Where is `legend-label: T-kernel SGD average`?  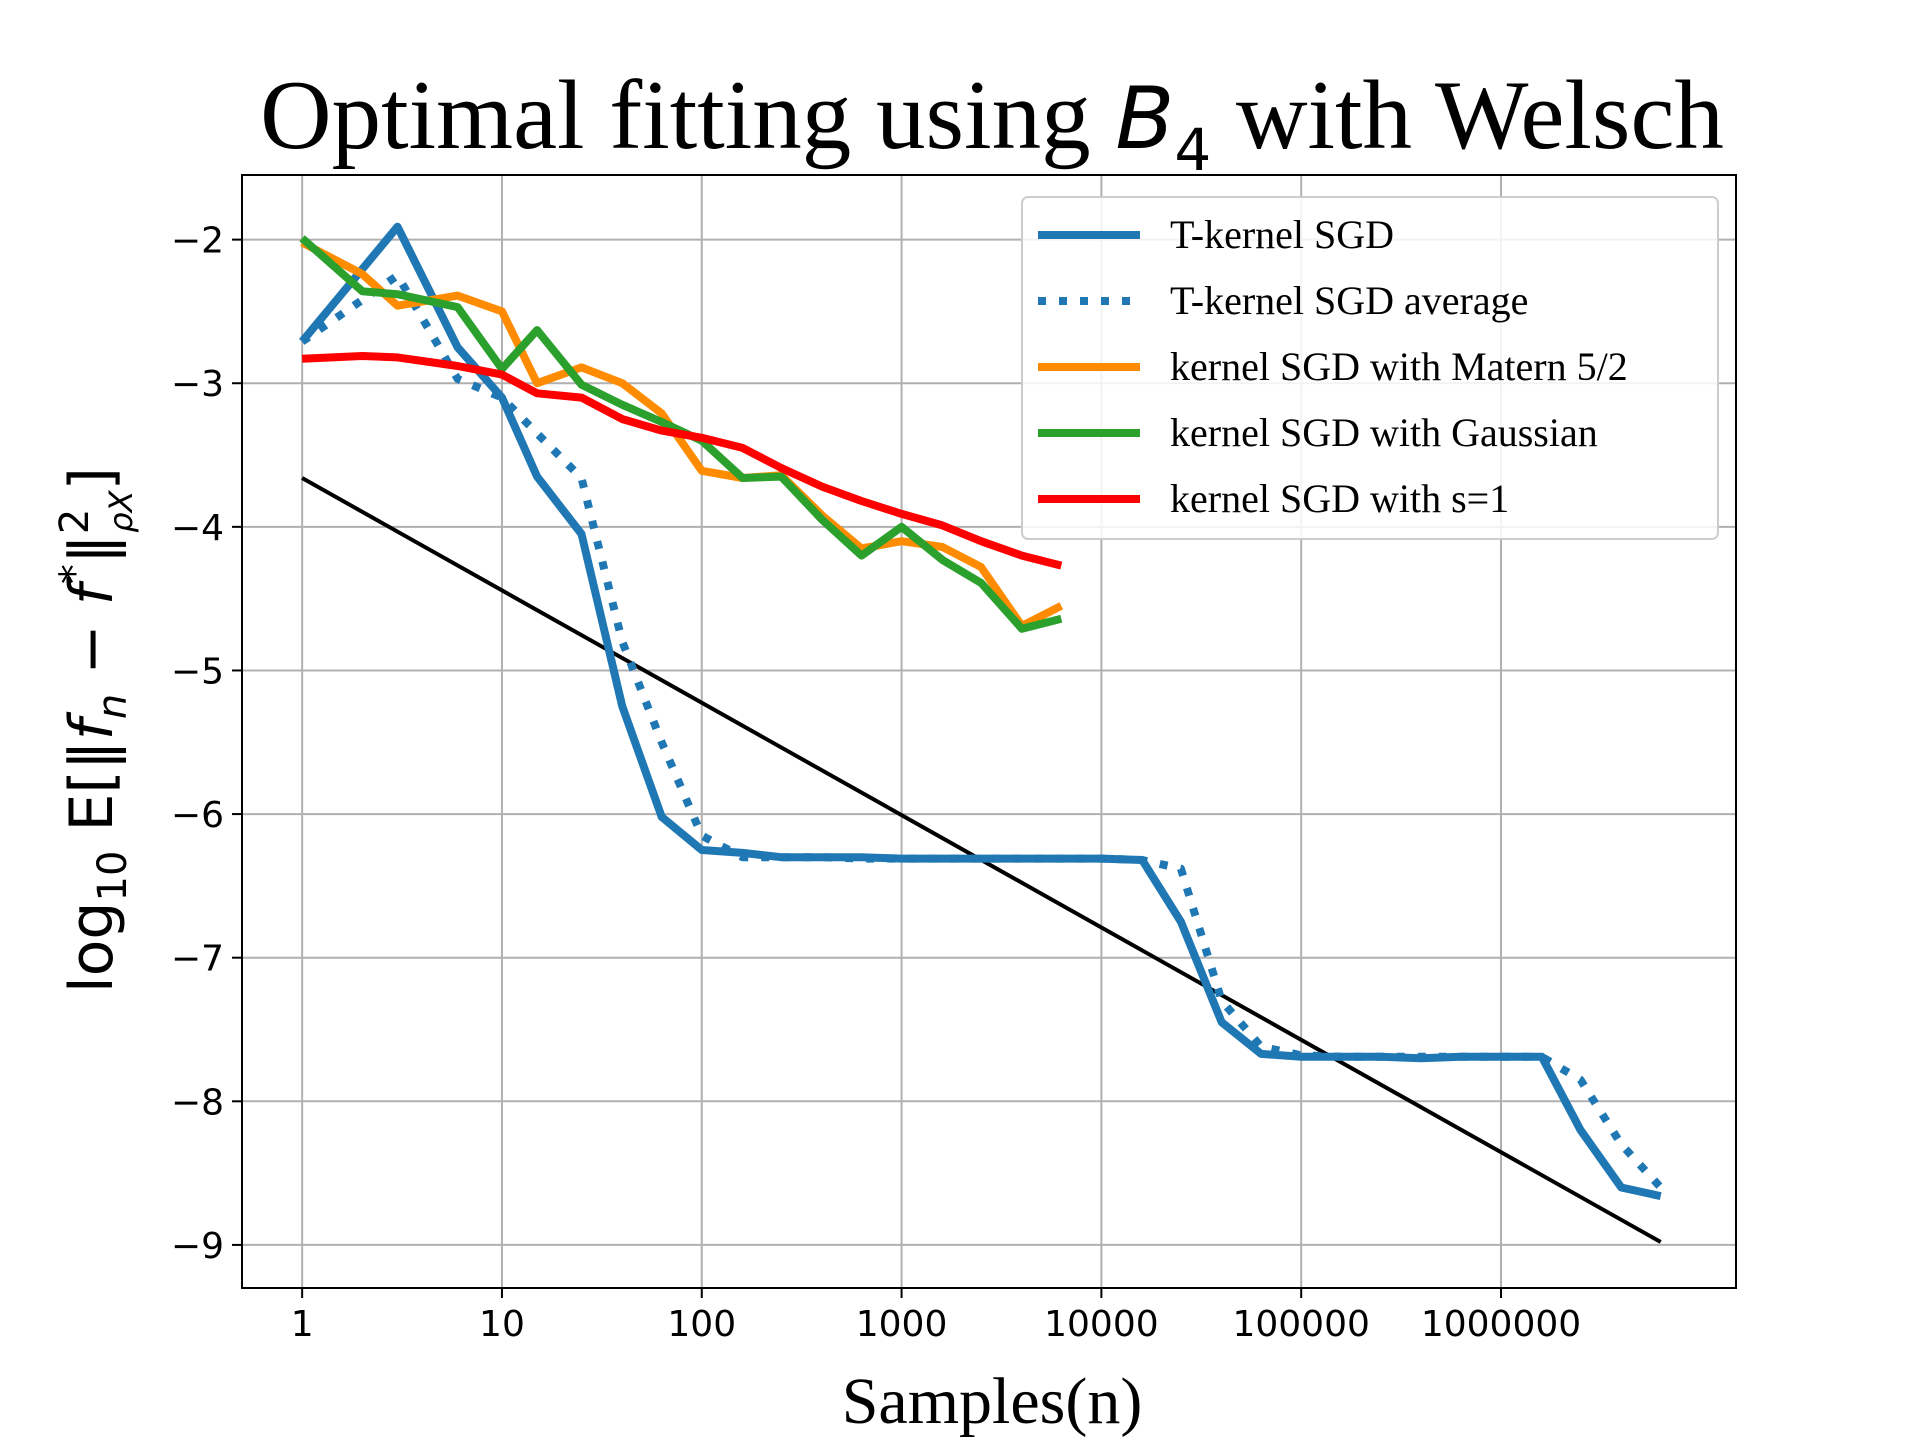
legend-label: T-kernel SGD average is located at coordinates (1349, 300).